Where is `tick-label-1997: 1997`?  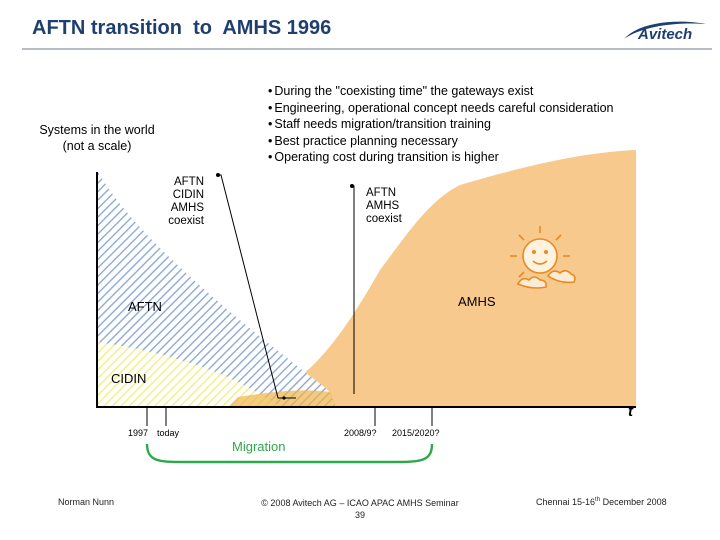
tick-label-1997: 1997 is located at coordinates (138, 433).